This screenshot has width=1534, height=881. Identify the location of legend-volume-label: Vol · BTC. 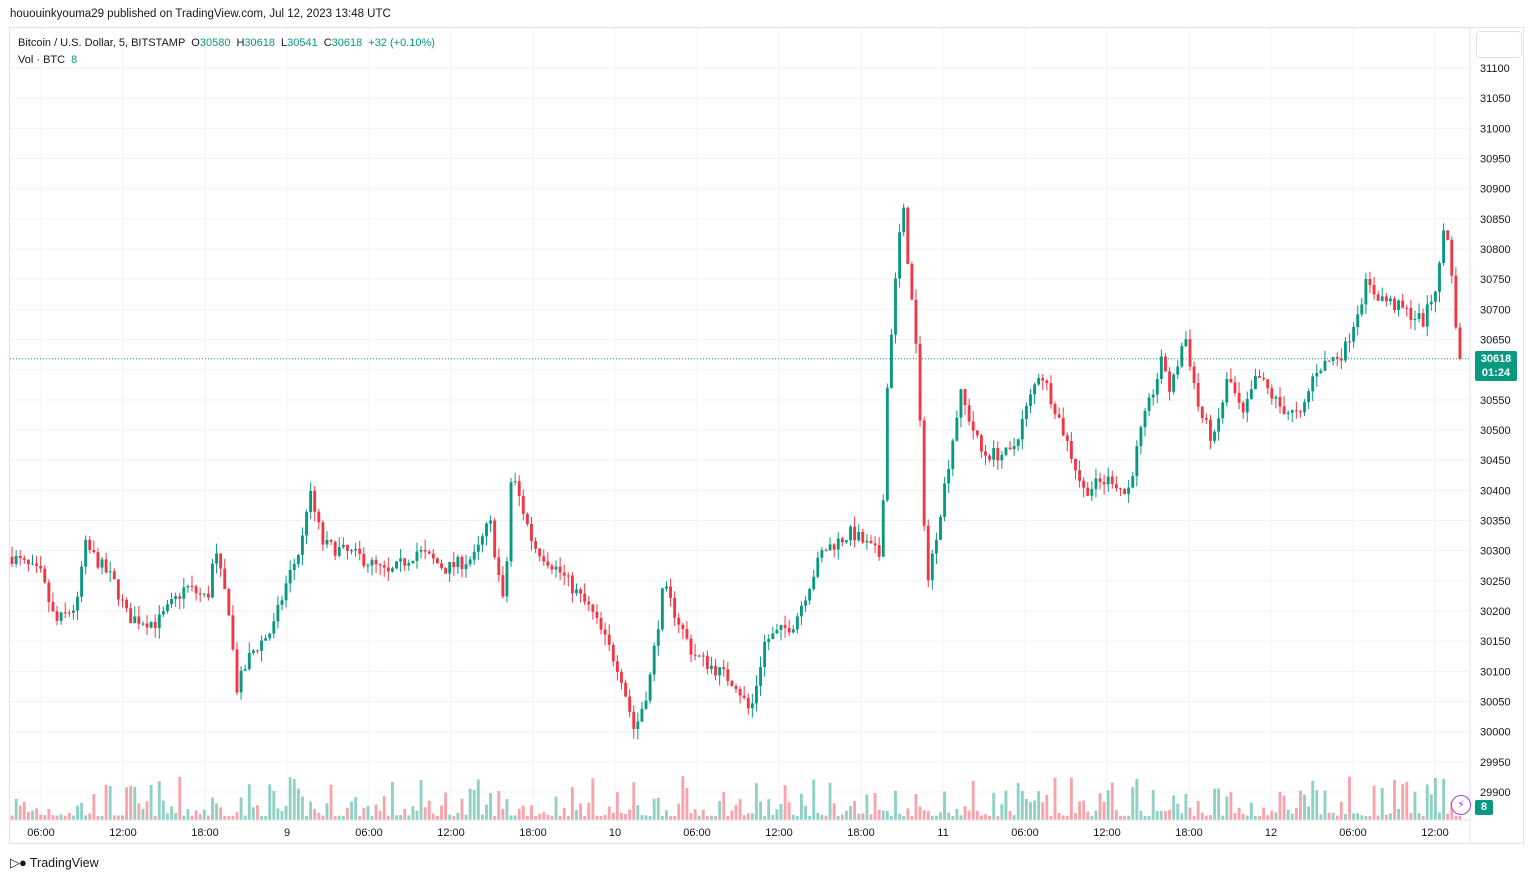
(42, 60).